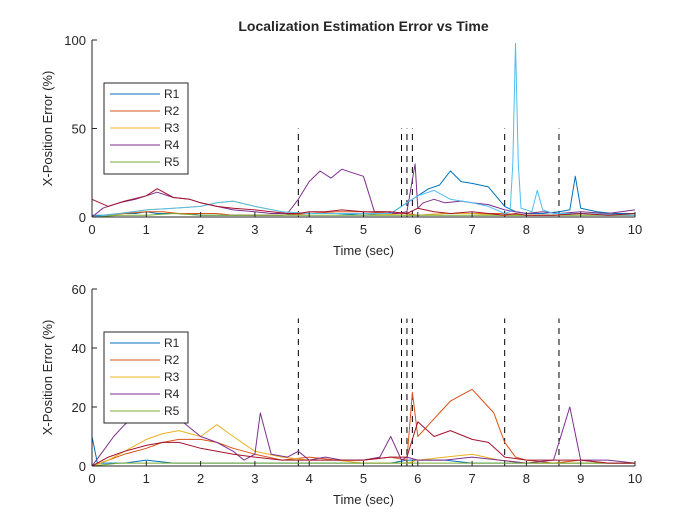  I want to click on y-tick-label: 20, so click(79, 407).